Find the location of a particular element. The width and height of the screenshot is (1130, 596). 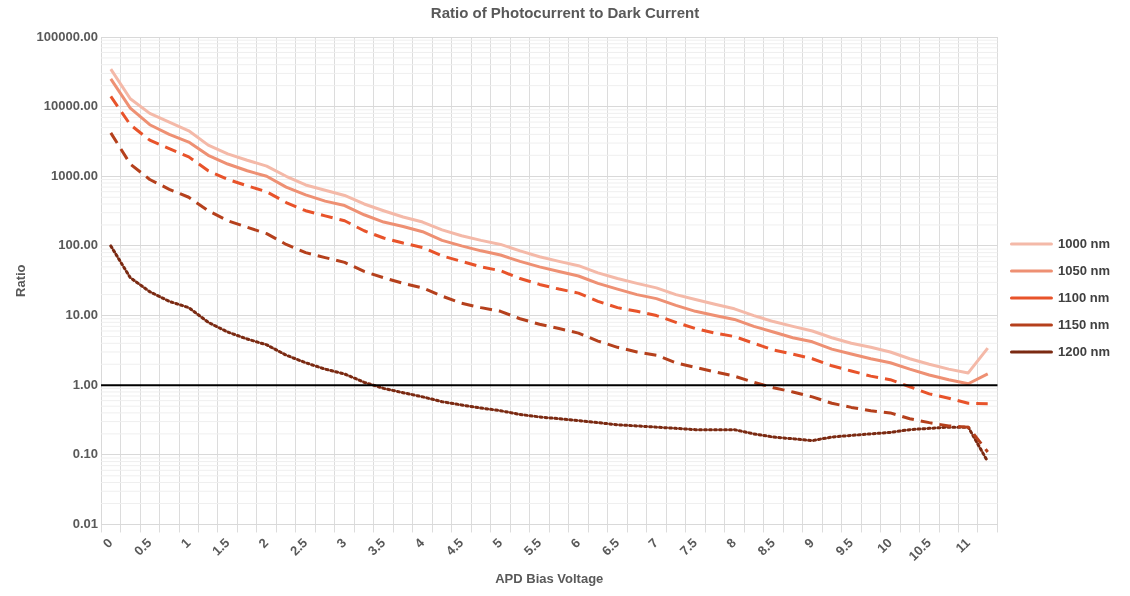

x-tick-label: 9 is located at coordinates (809, 543).